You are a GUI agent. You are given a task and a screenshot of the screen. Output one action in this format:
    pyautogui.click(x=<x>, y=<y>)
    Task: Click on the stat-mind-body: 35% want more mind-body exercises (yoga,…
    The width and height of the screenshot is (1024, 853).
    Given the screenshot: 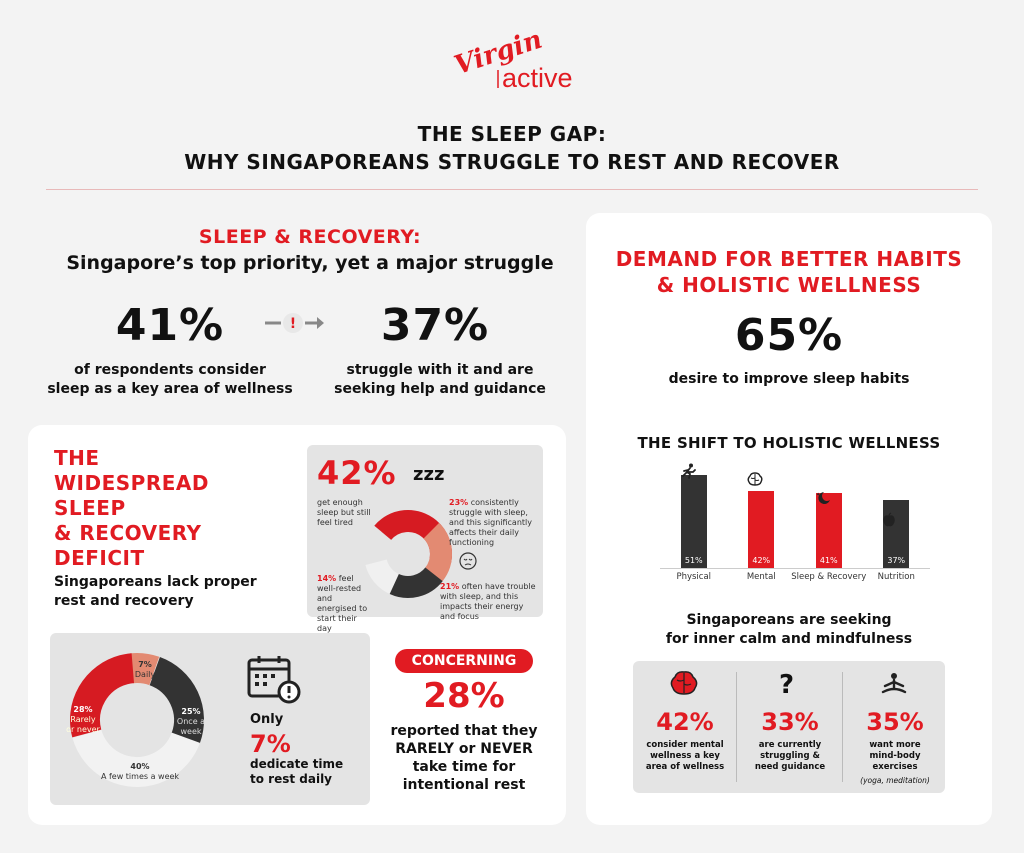 What is the action you would take?
    pyautogui.click(x=895, y=746)
    